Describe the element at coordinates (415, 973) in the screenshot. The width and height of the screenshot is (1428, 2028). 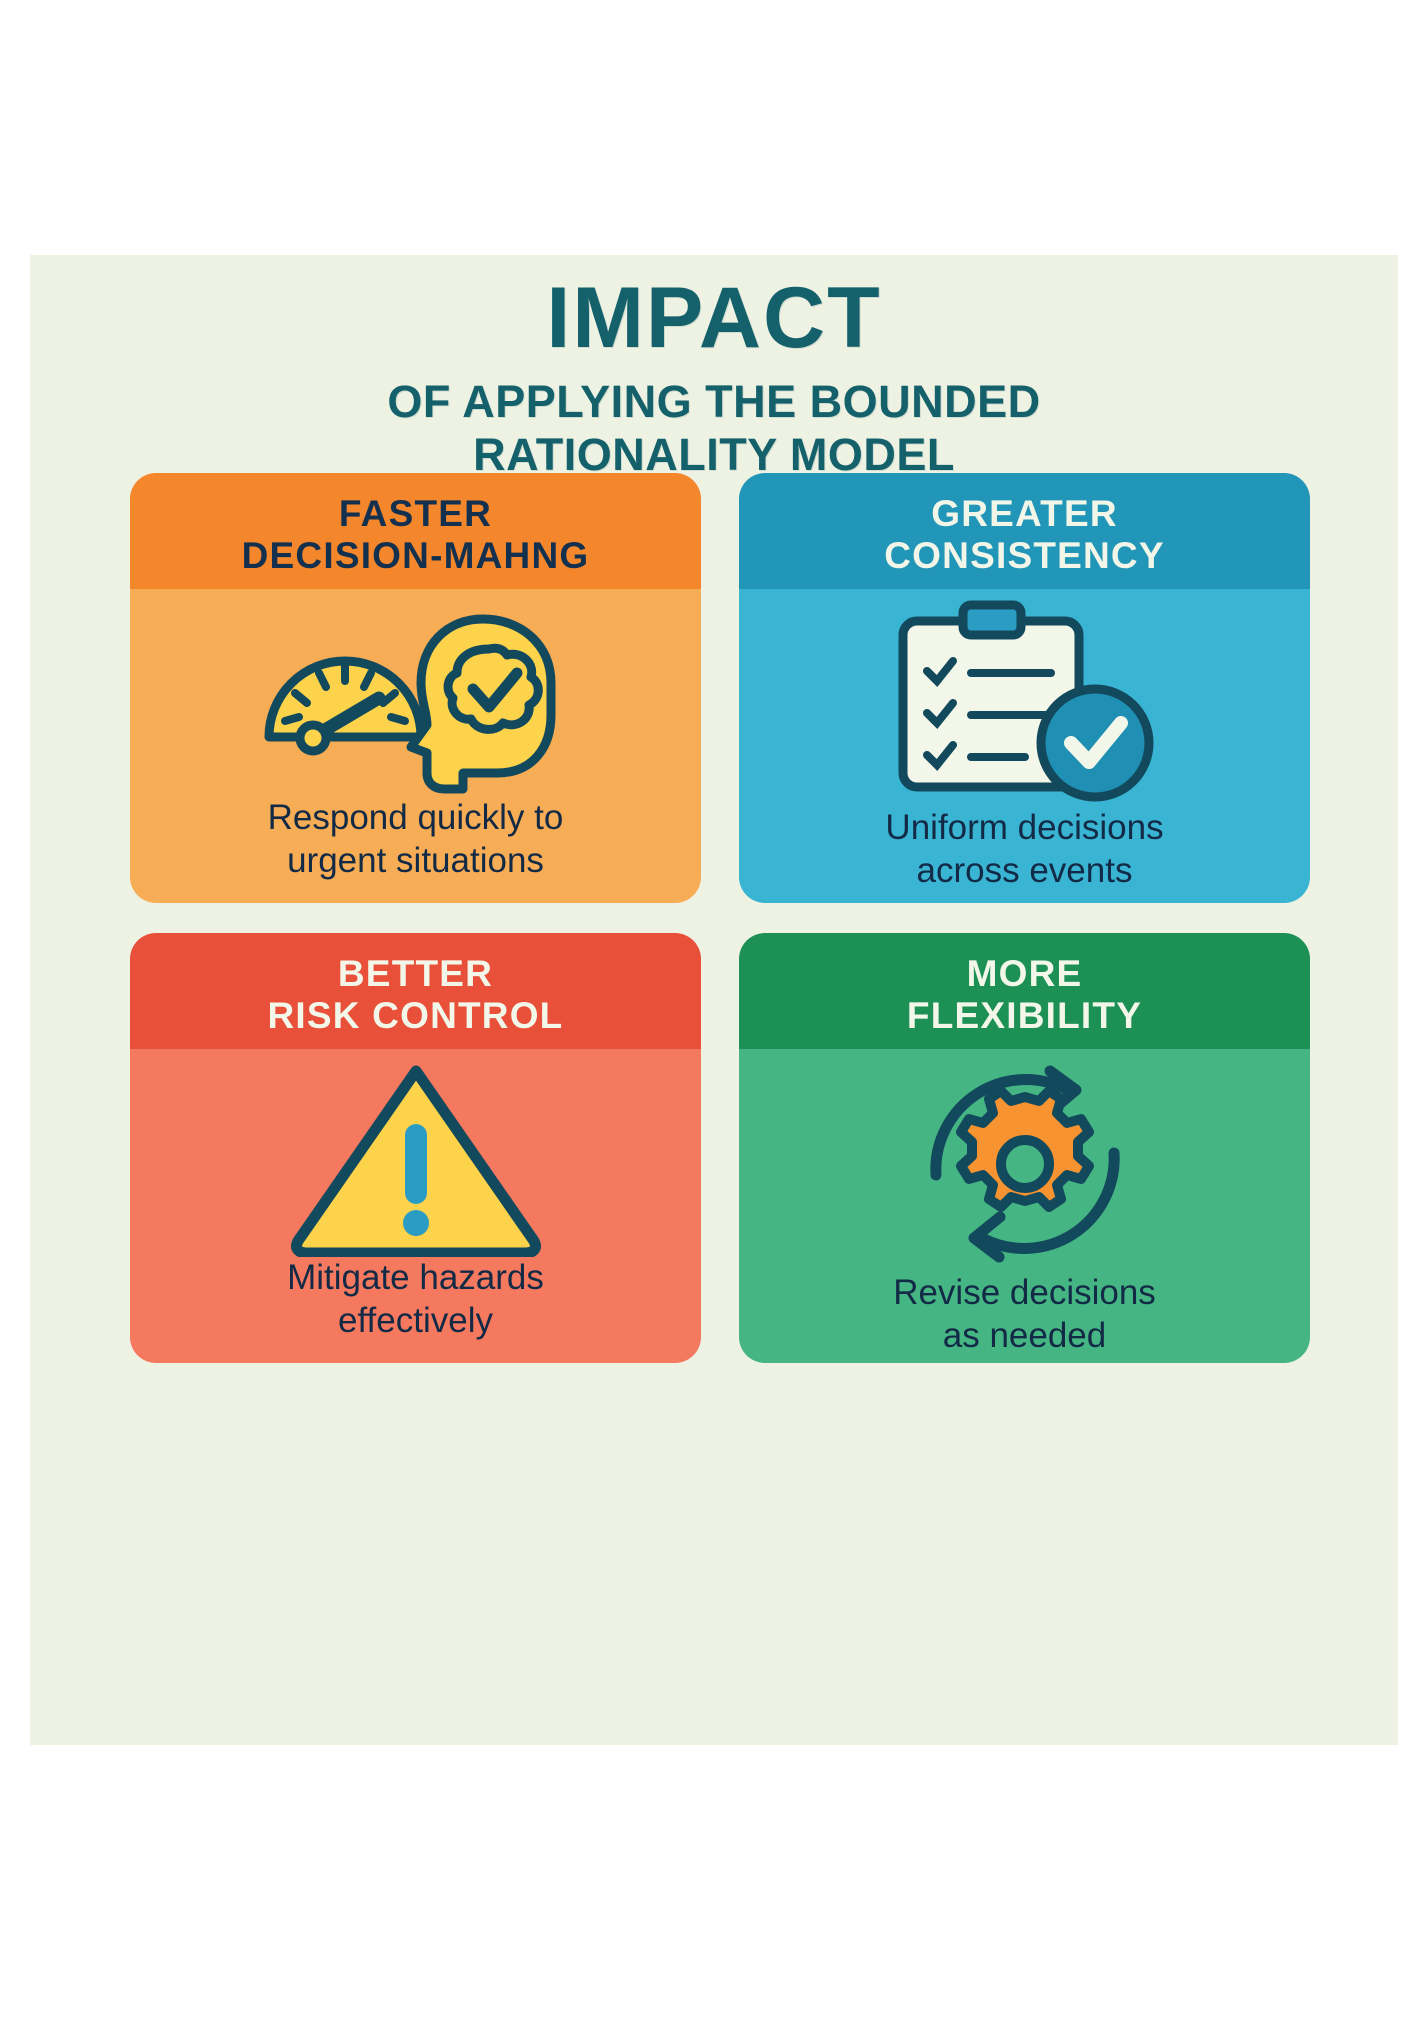
I see `card-heading-line-1: BETTER` at that location.